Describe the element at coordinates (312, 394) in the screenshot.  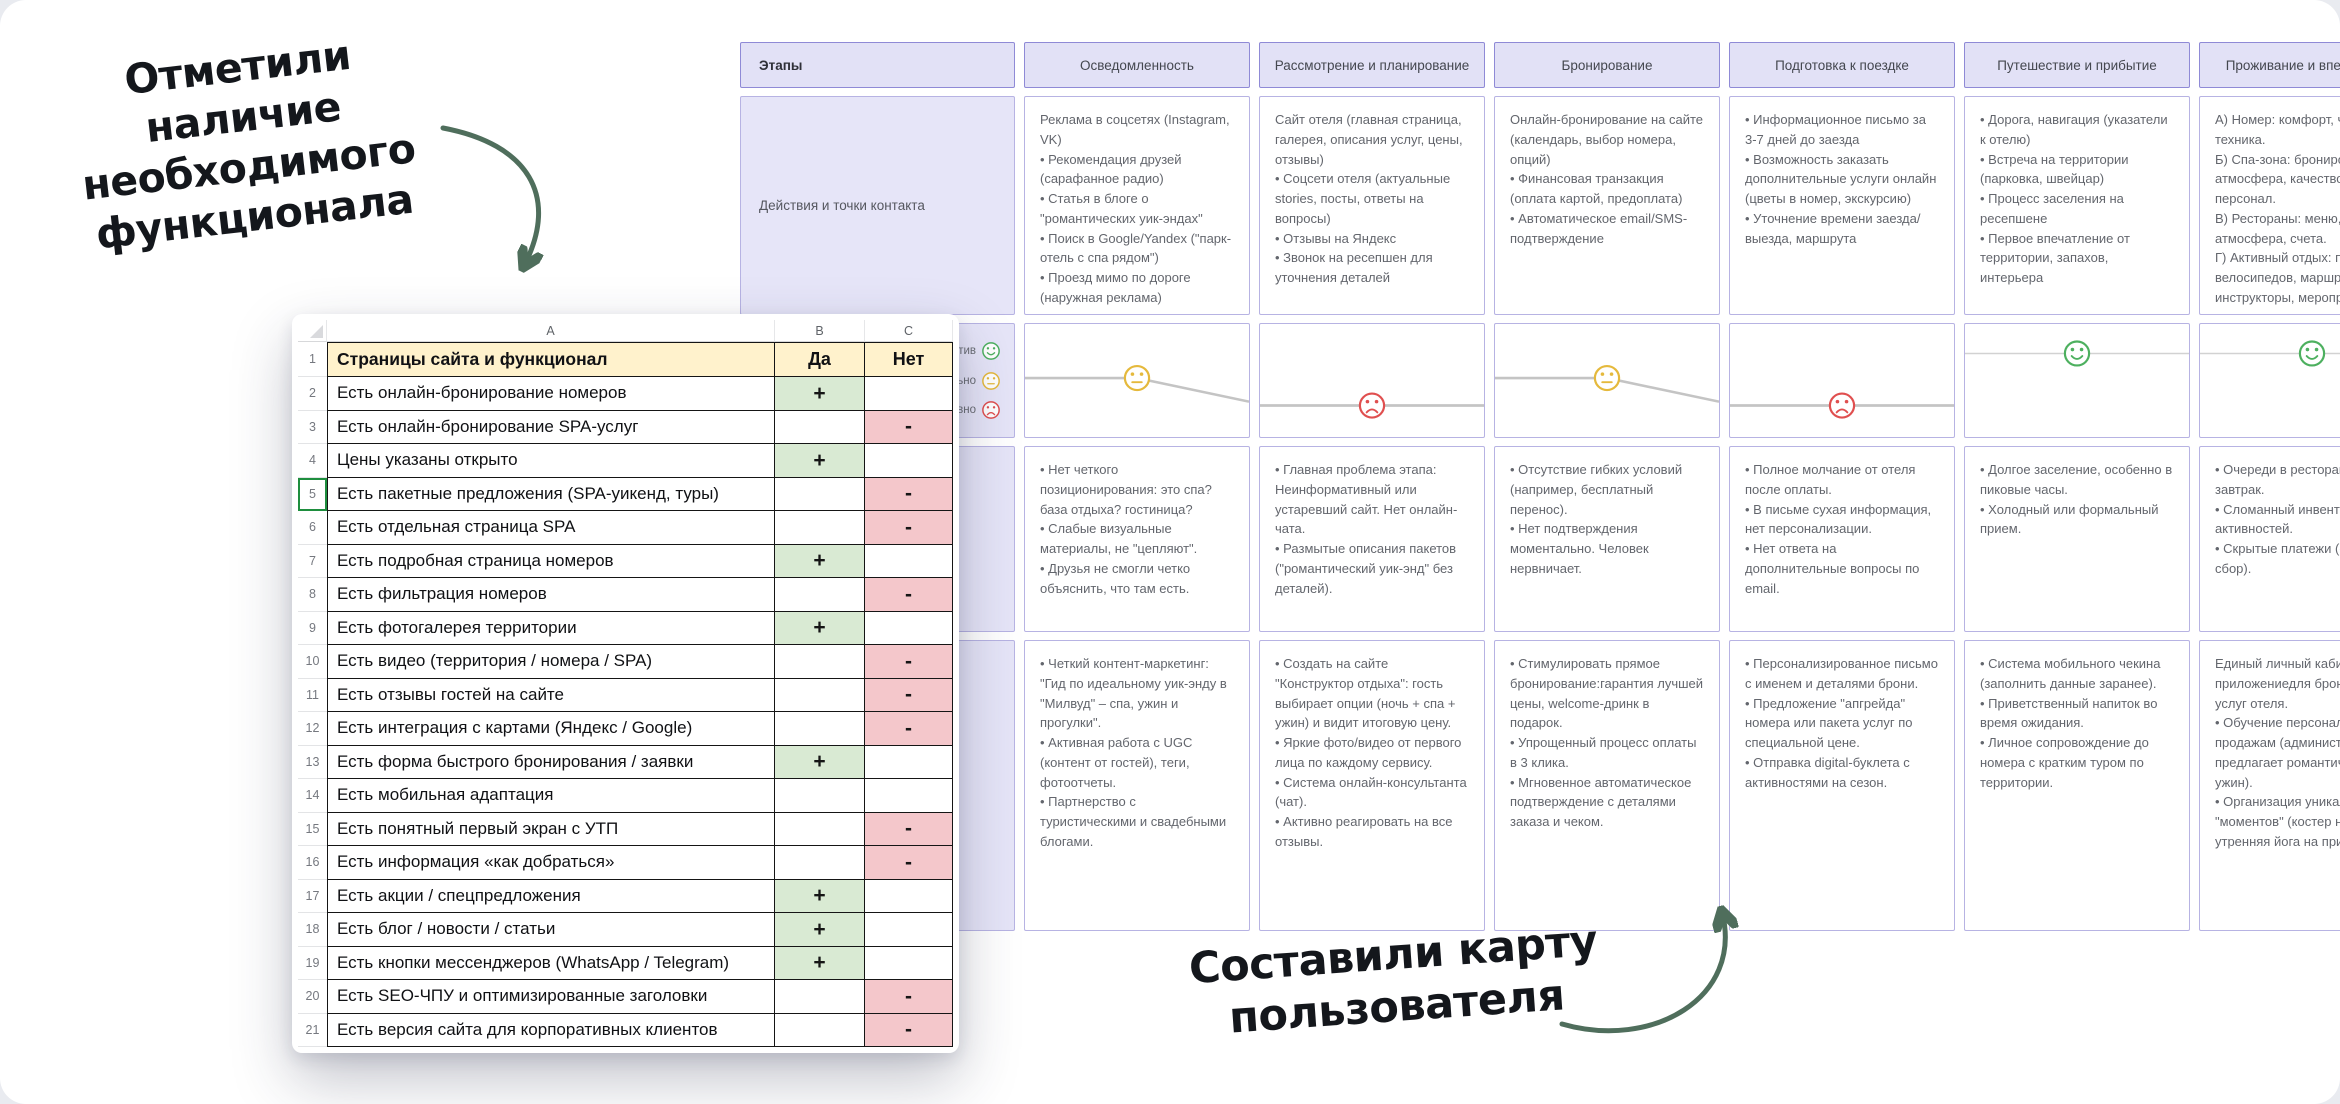
I see `row-number: 2` at that location.